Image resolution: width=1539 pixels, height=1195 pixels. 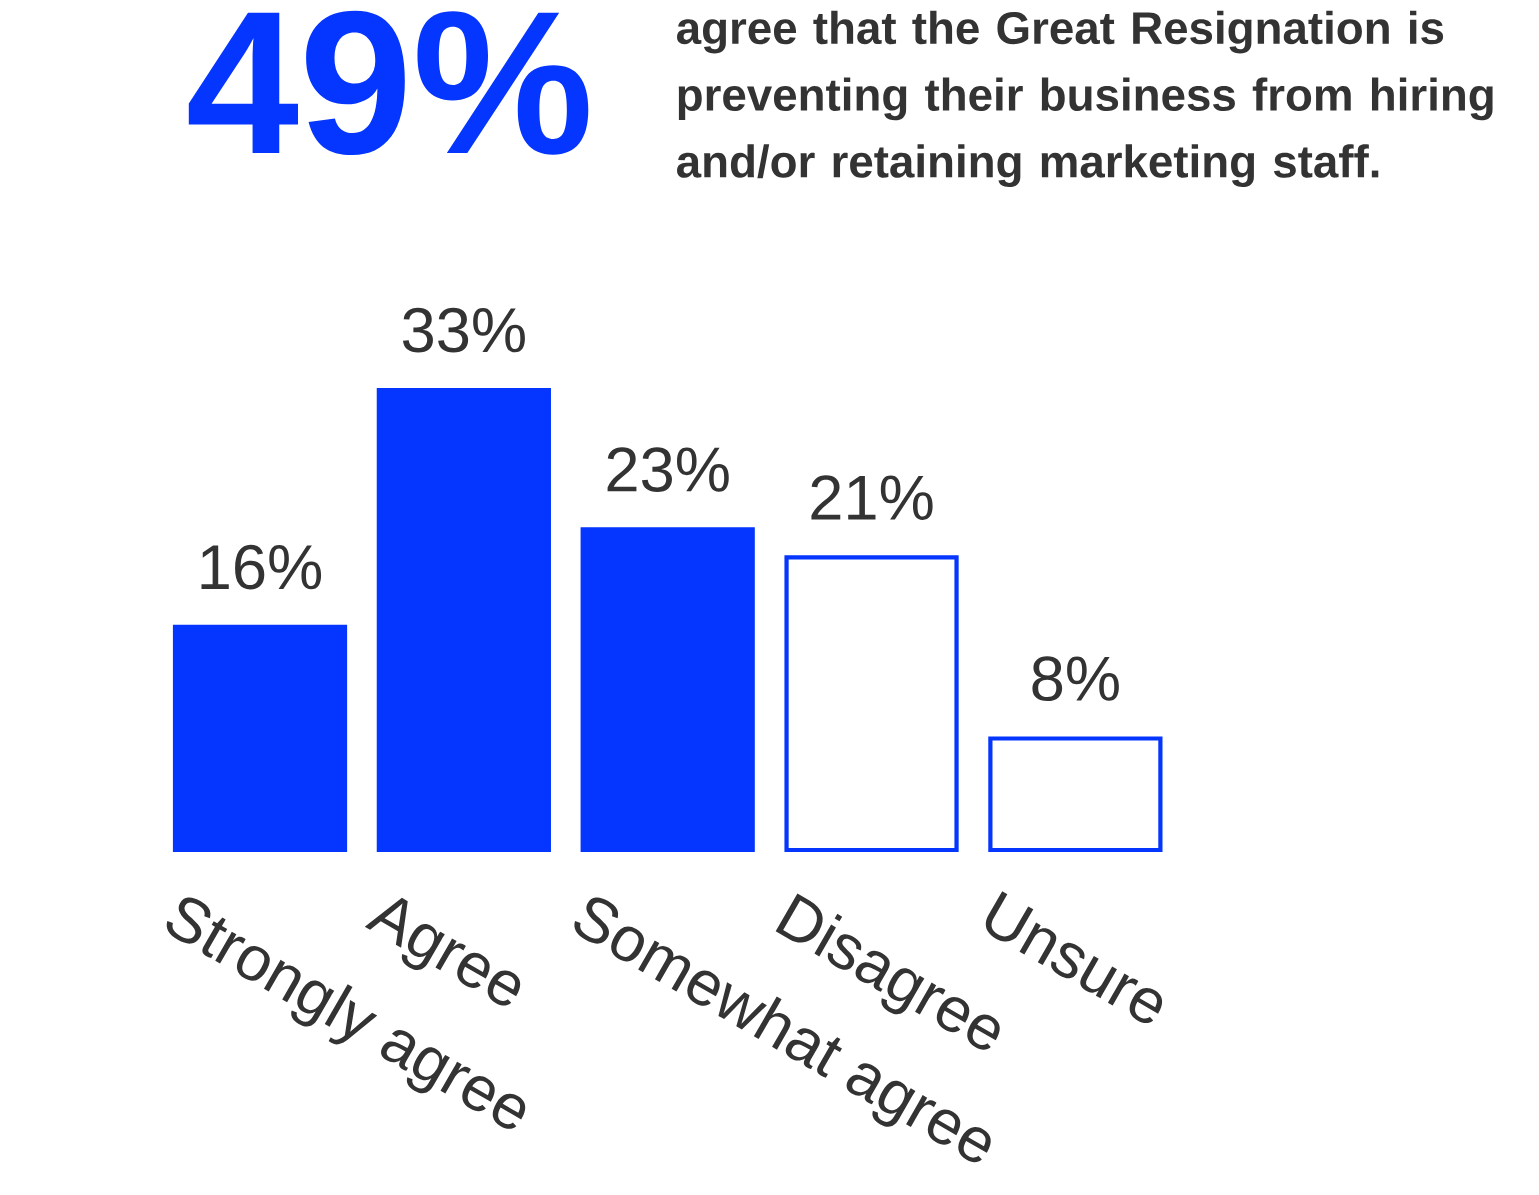 What do you see at coordinates (388, 82) in the screenshot?
I see `chart-title: 49%` at bounding box center [388, 82].